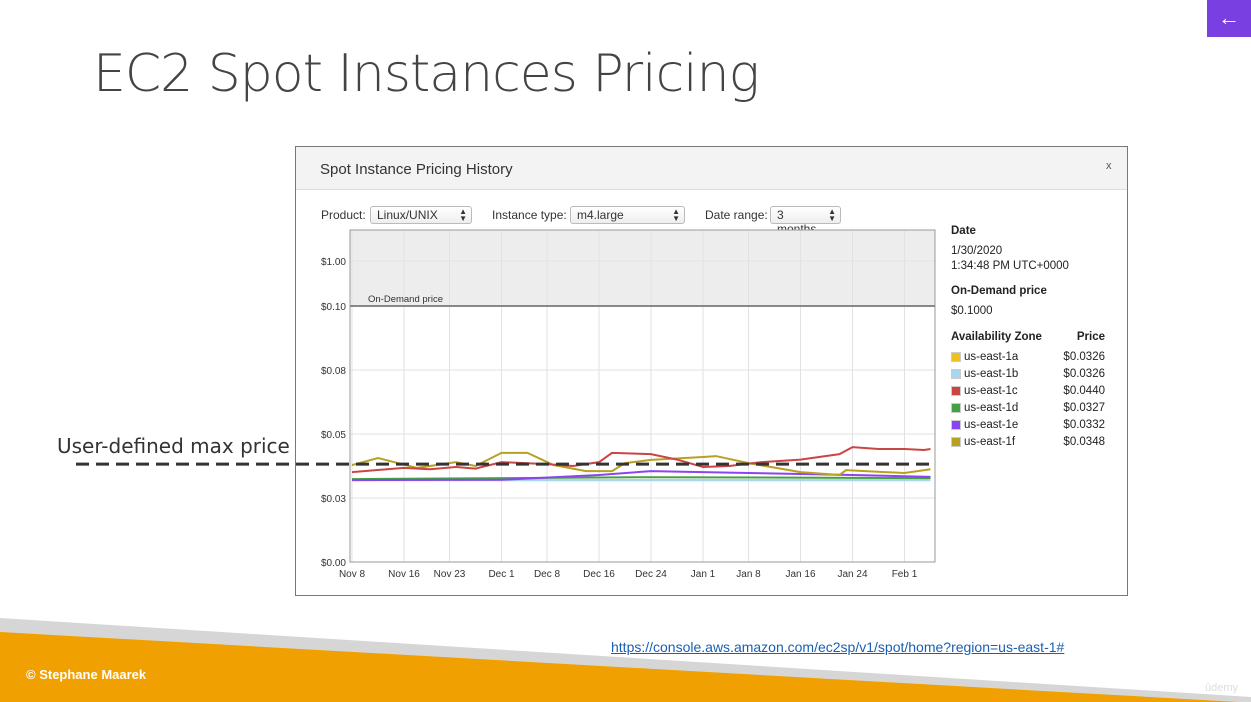 The image size is (1251, 702). I want to click on y-tick-label: $1.00, so click(333, 262).